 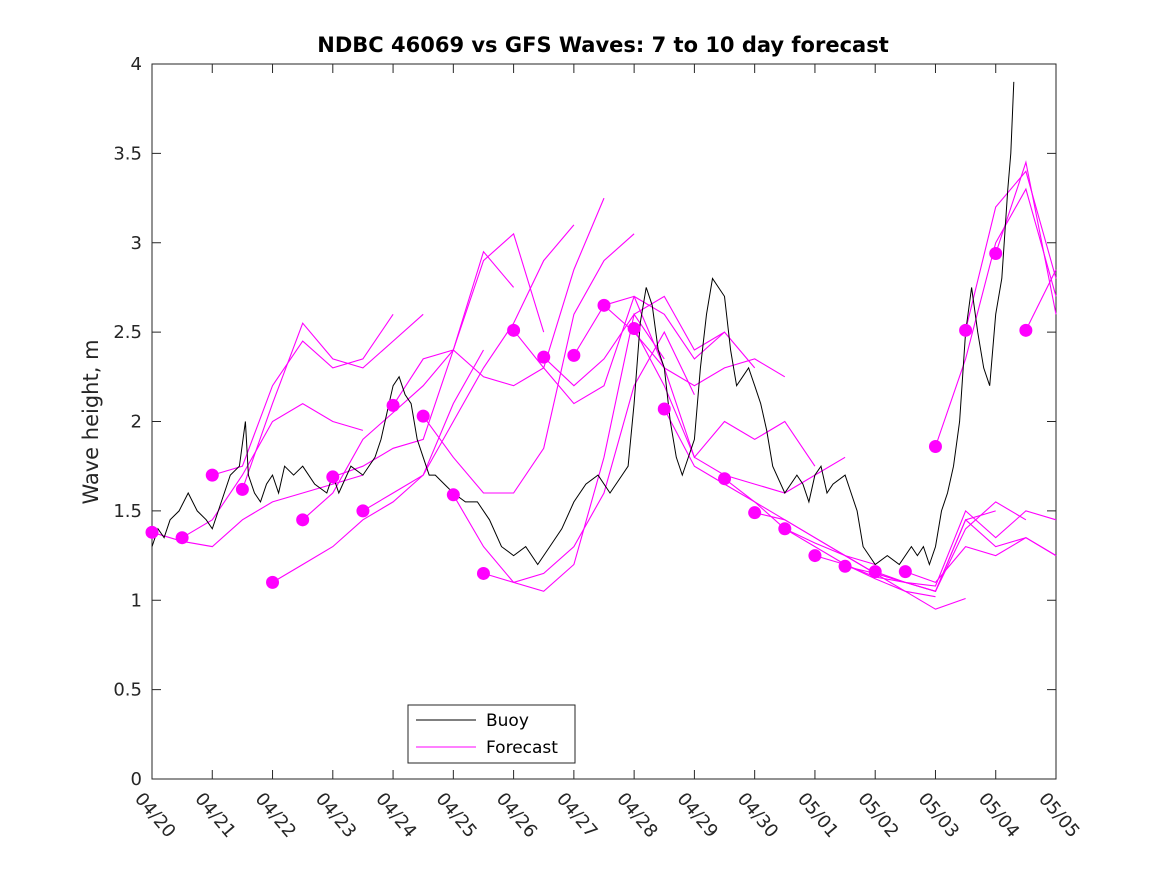 What do you see at coordinates (91, 421) in the screenshot?
I see `y-axis-label: Wave height, m` at bounding box center [91, 421].